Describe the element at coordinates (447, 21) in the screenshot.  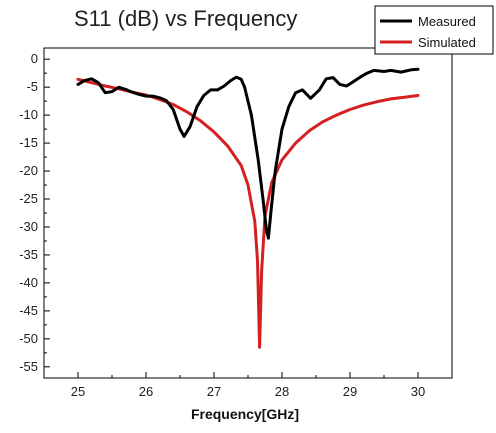
I see `legend-label-measured: Measured` at that location.